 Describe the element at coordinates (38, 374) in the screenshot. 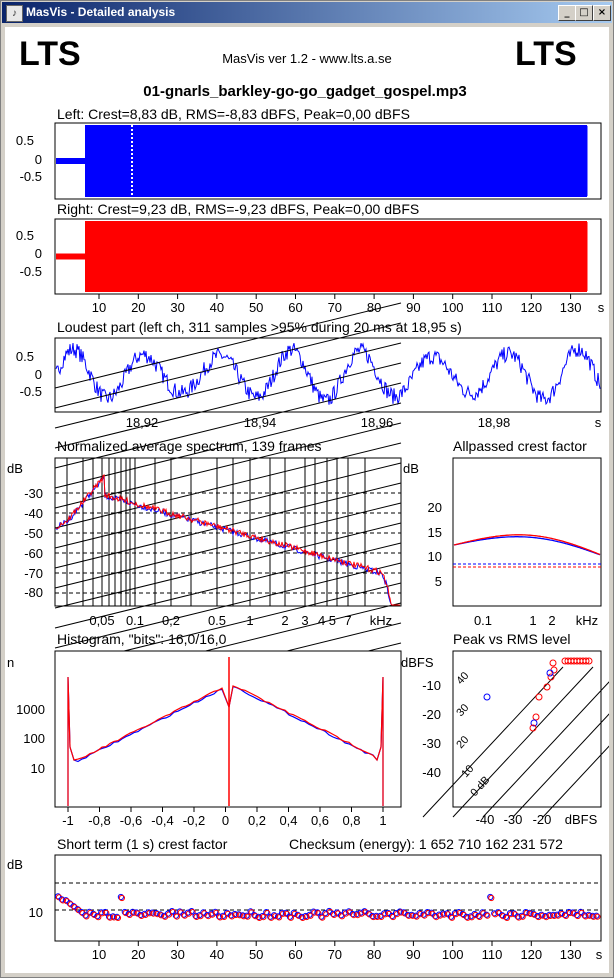

I see `loudest-ytick: 0` at that location.